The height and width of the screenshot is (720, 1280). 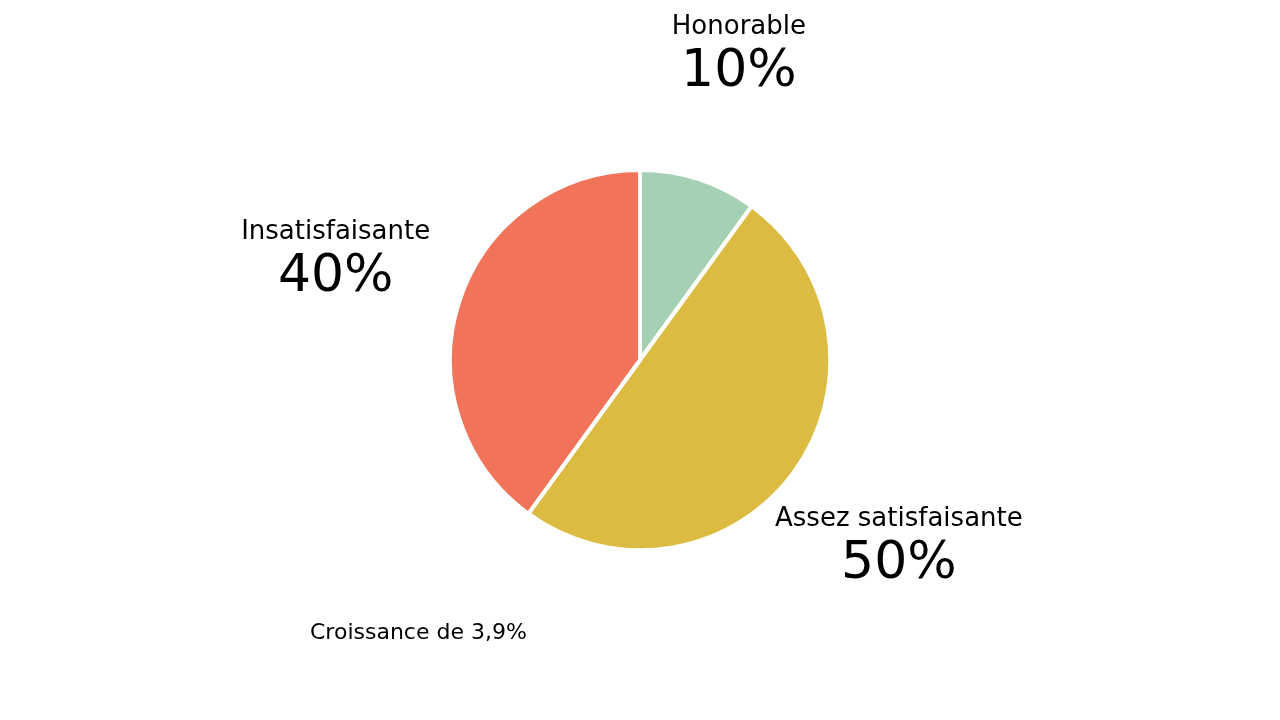 I want to click on data-label: 10%, so click(x=739, y=67).